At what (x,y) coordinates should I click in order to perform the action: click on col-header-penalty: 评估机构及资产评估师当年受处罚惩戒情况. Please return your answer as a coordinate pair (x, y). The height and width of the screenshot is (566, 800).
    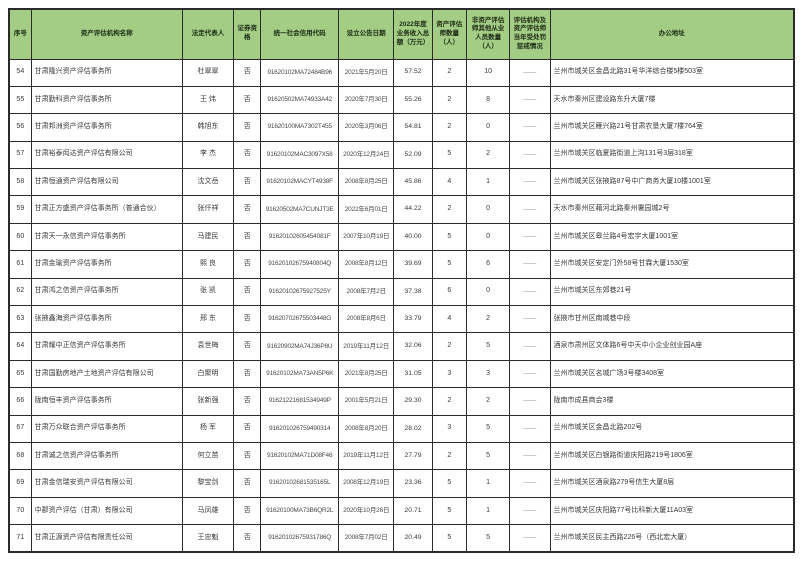
    Looking at the image, I should click on (530, 34).